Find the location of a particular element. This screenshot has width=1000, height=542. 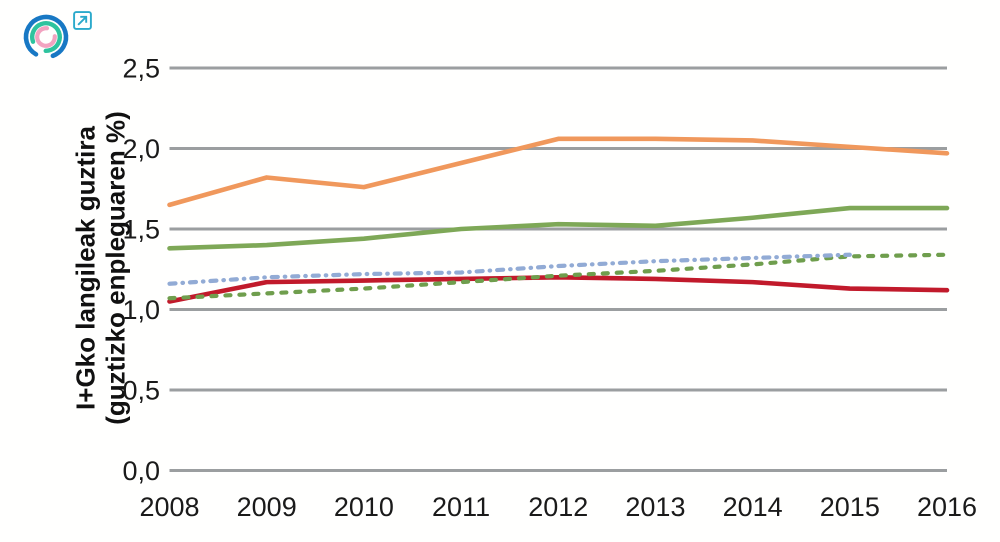

y-tick-label: 0,5 is located at coordinates (141, 391).